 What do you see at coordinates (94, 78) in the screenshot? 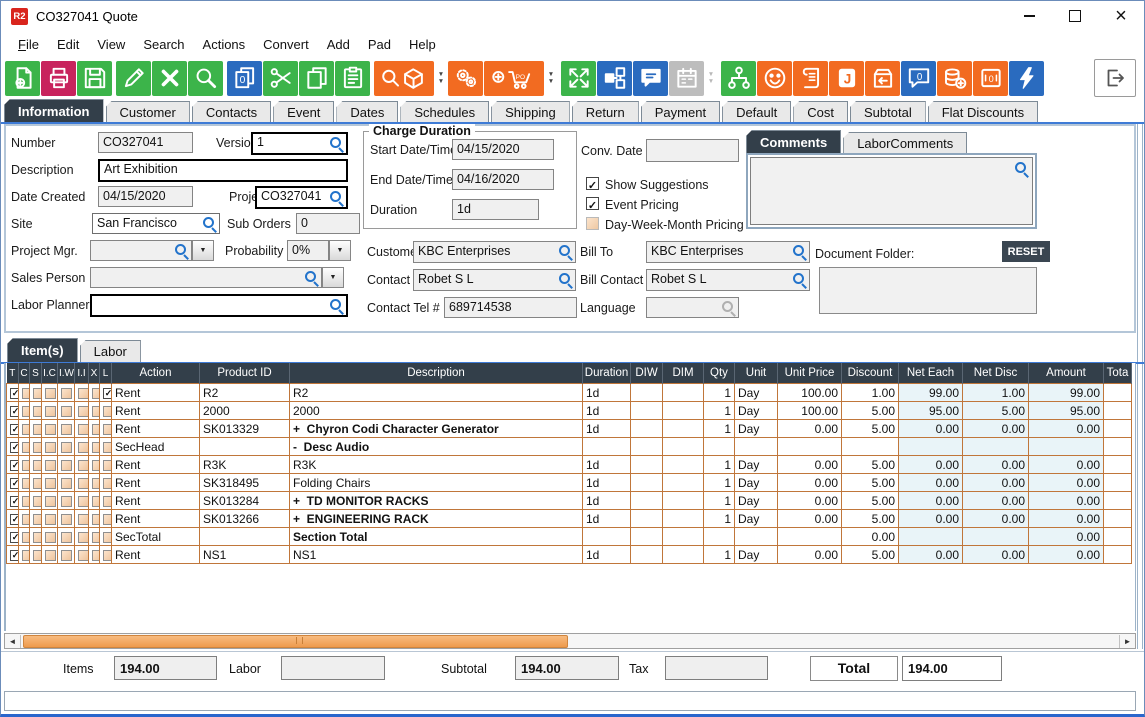
I see `save-button` at bounding box center [94, 78].